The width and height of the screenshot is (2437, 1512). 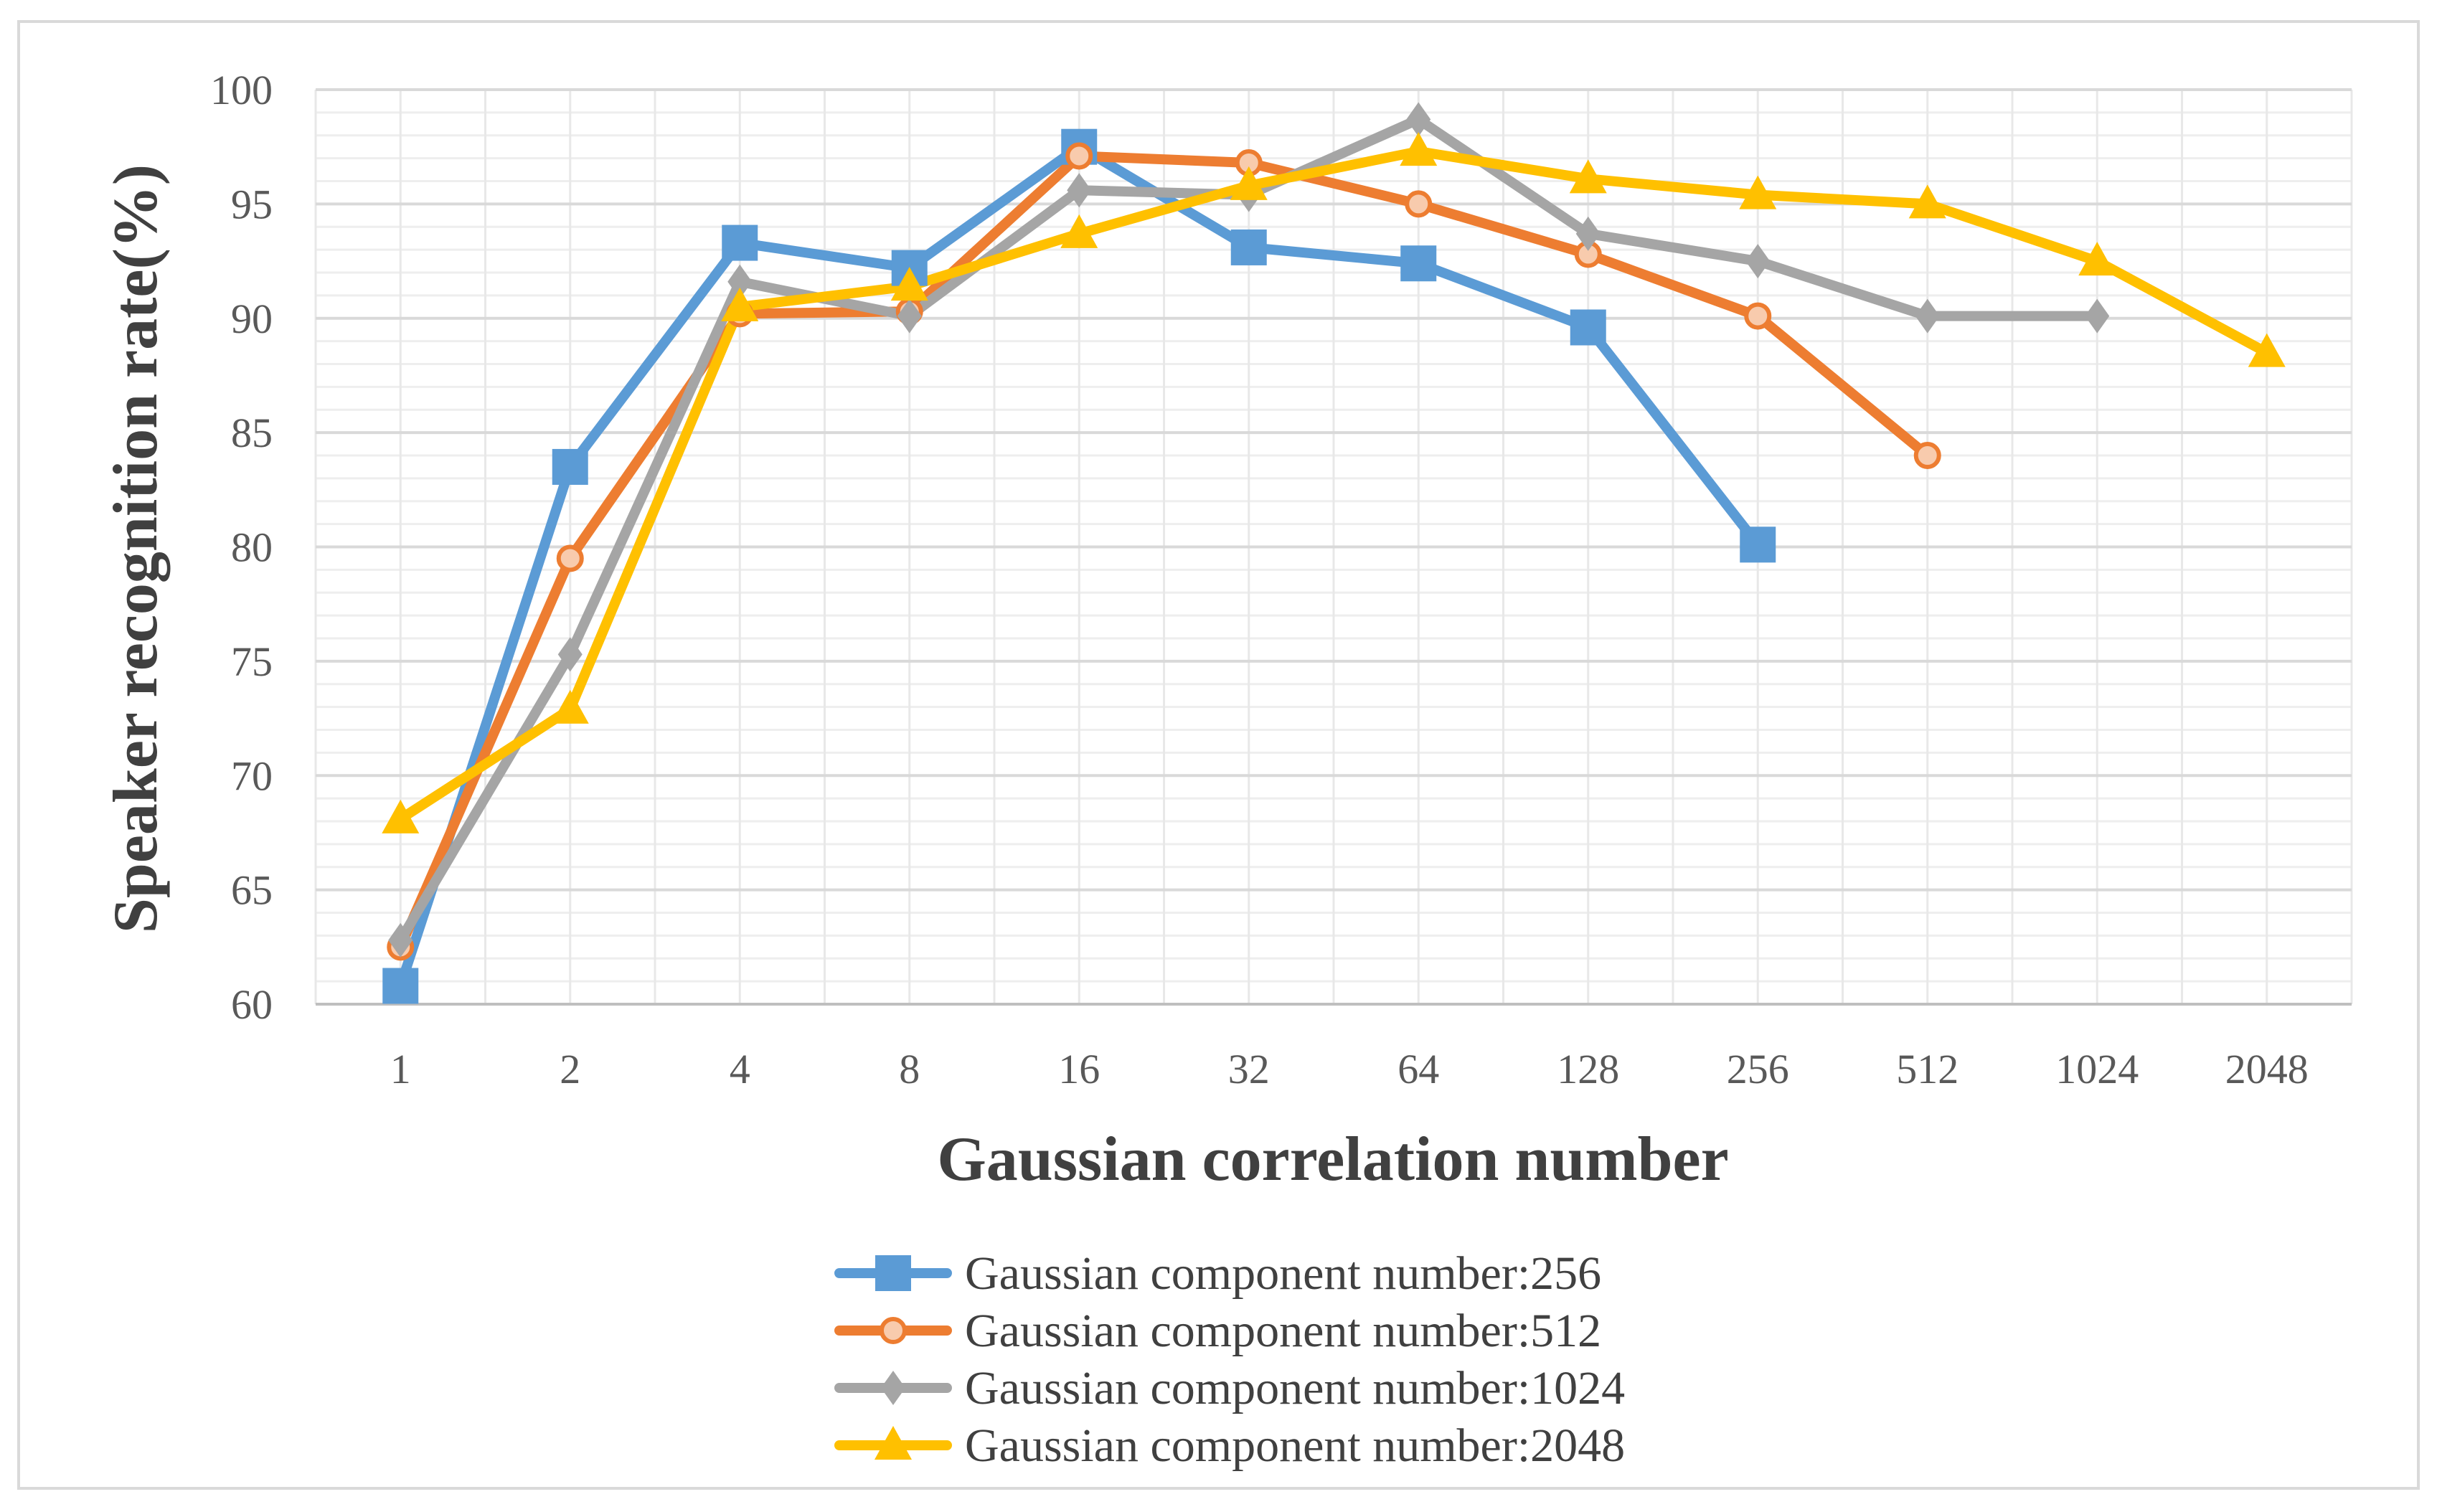 What do you see at coordinates (252, 1004) in the screenshot?
I see `y-tick-label: 60` at bounding box center [252, 1004].